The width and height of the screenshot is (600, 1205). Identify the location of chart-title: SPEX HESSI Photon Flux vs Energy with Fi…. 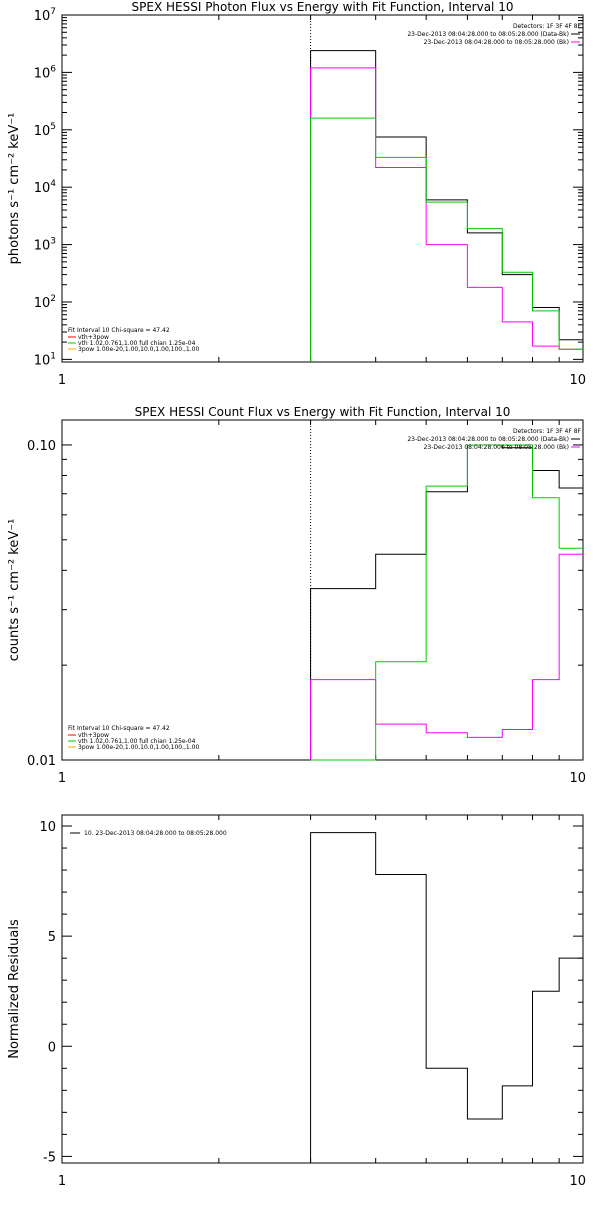
(323, 7).